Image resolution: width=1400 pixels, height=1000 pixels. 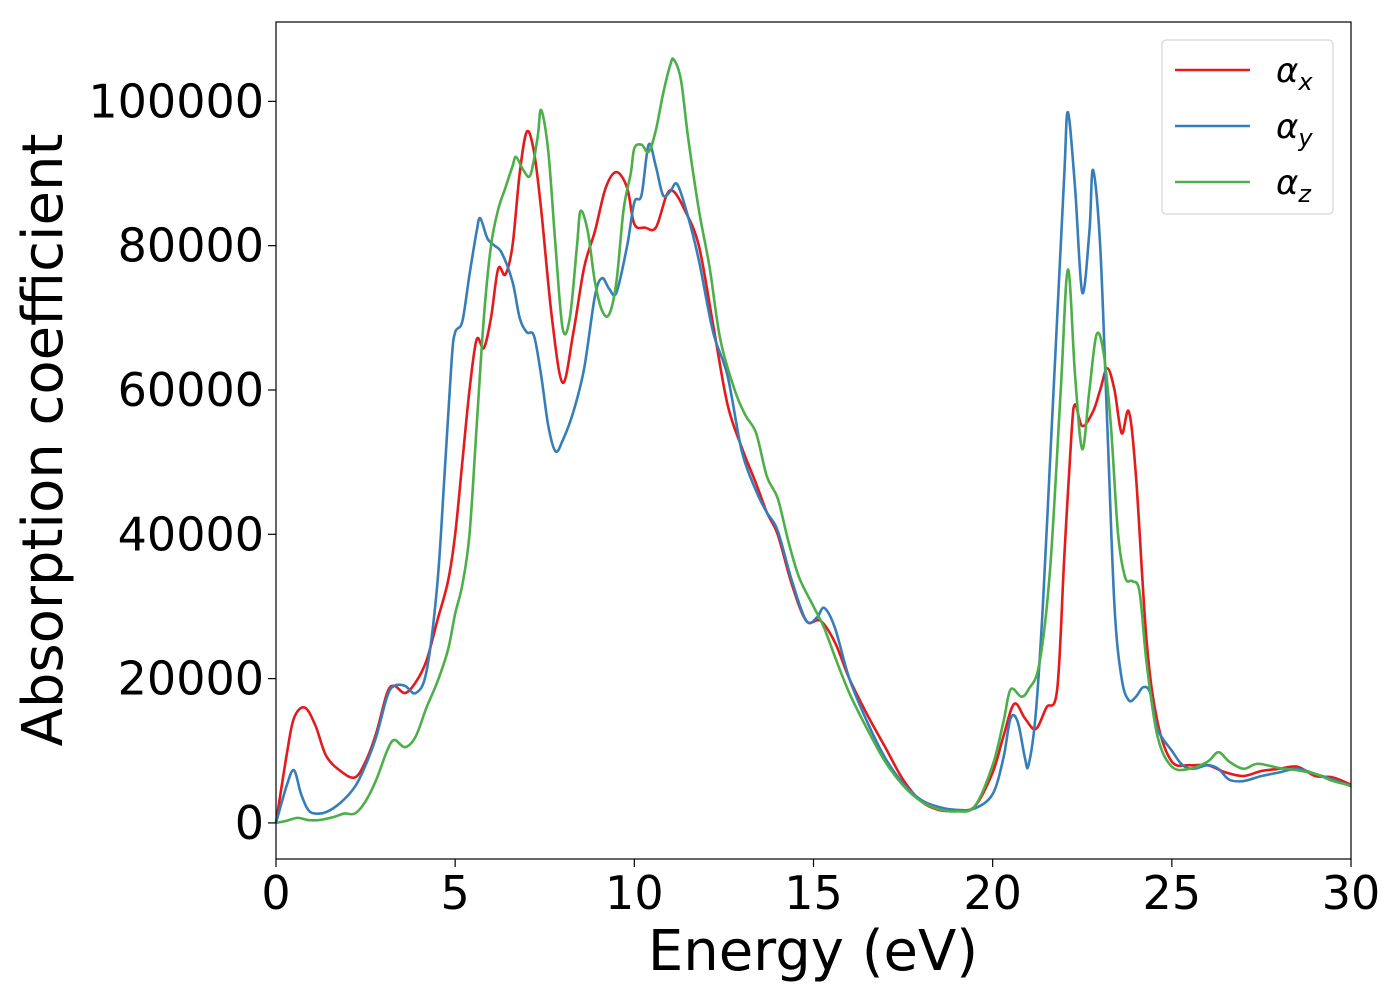 What do you see at coordinates (455, 893) in the screenshot?
I see `x-tick-label: 5` at bounding box center [455, 893].